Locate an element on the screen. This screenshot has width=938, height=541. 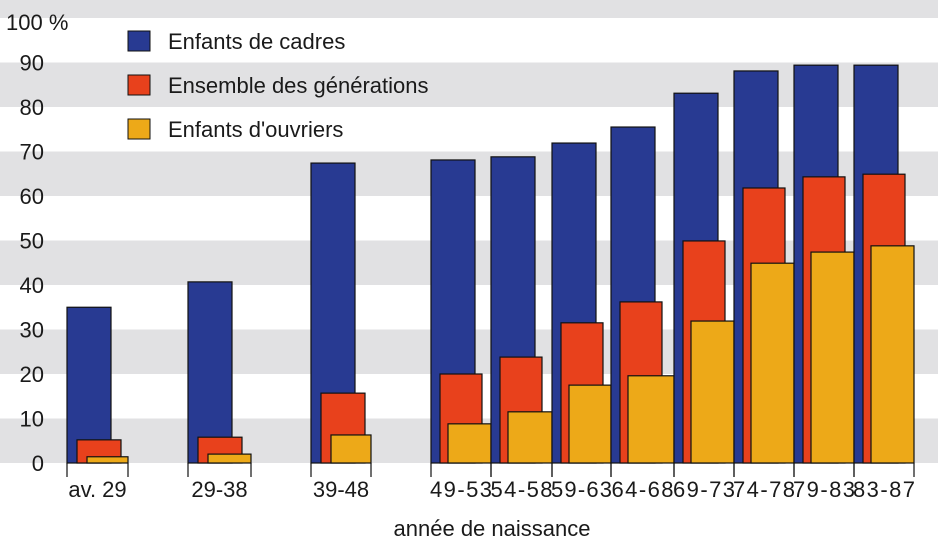
x-tick-label: 49-53 is located at coordinates (461, 489).